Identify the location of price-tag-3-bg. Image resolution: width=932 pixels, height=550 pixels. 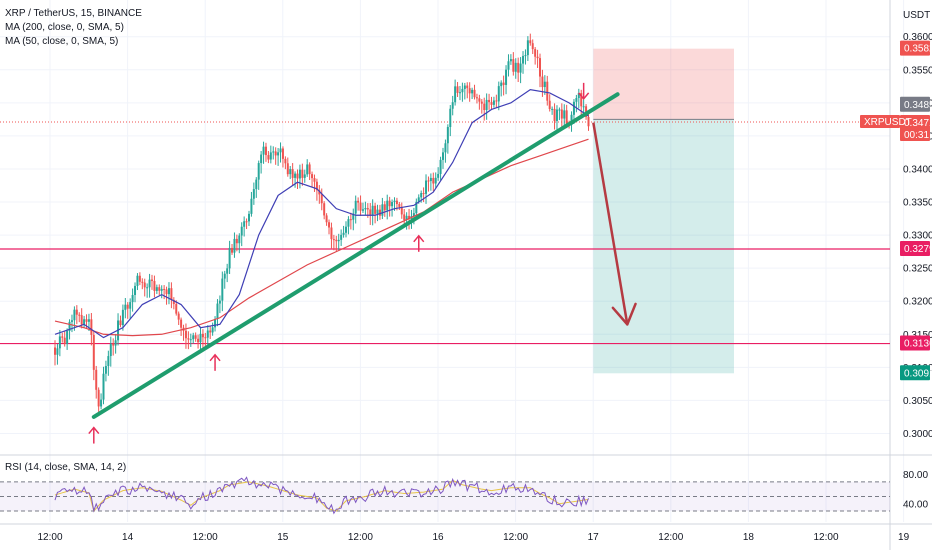
(880, 122).